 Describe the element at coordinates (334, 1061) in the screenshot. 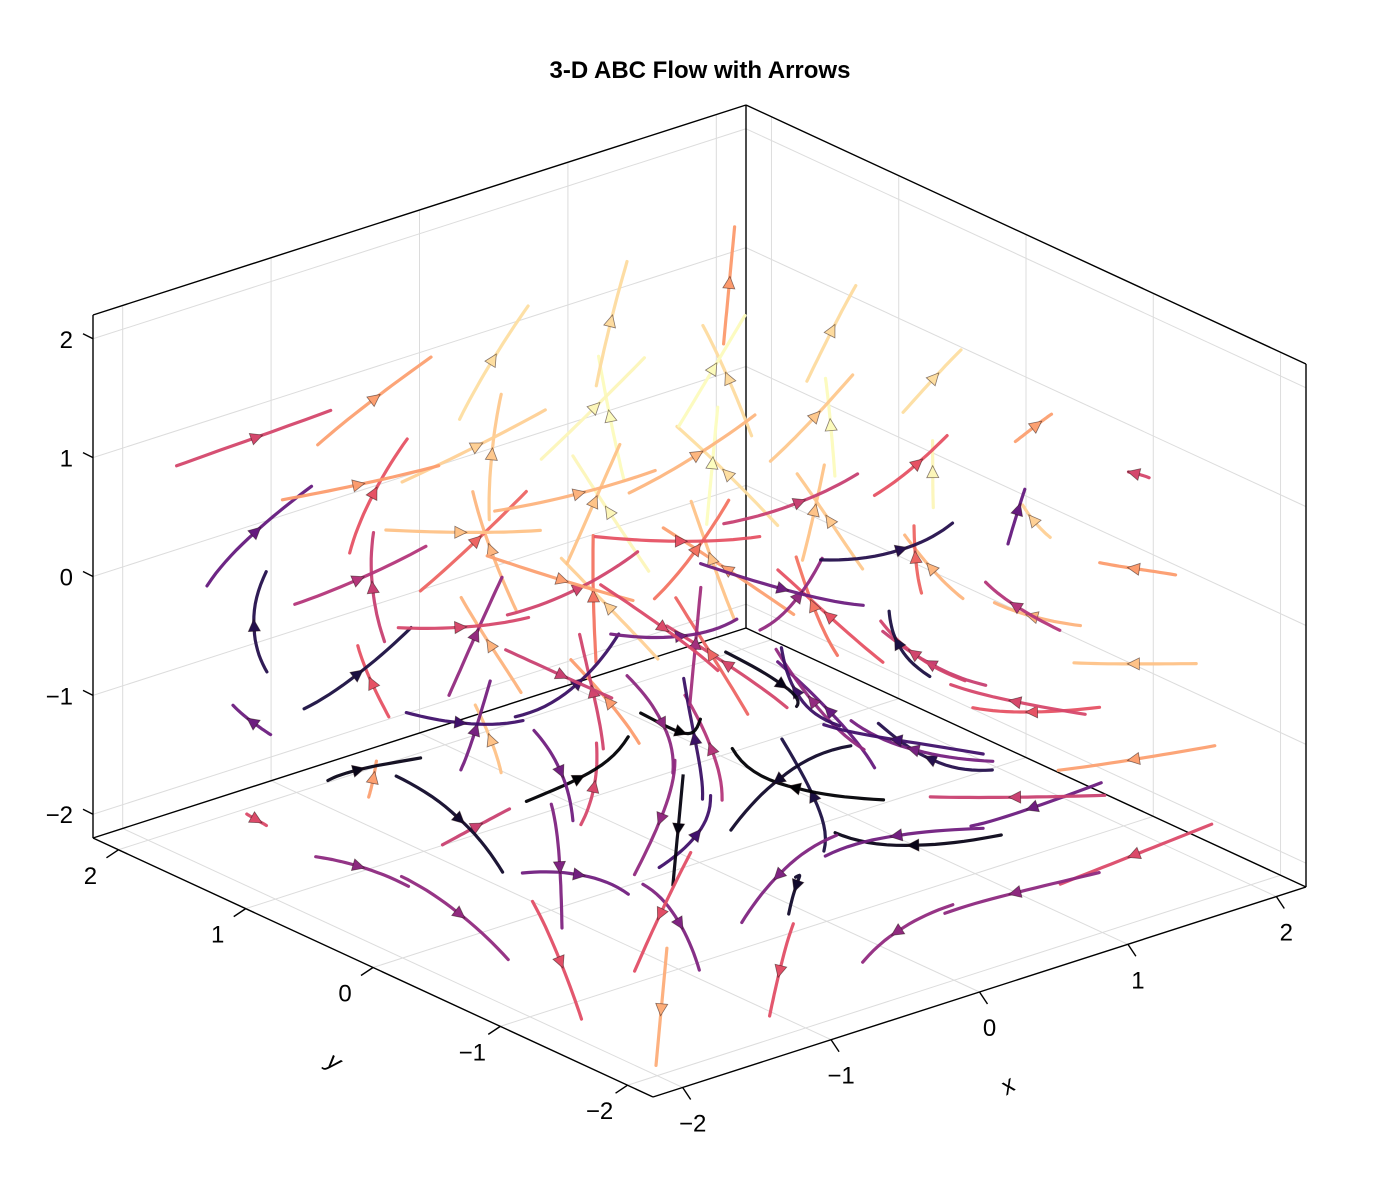

I see `y-axis-label: y` at that location.